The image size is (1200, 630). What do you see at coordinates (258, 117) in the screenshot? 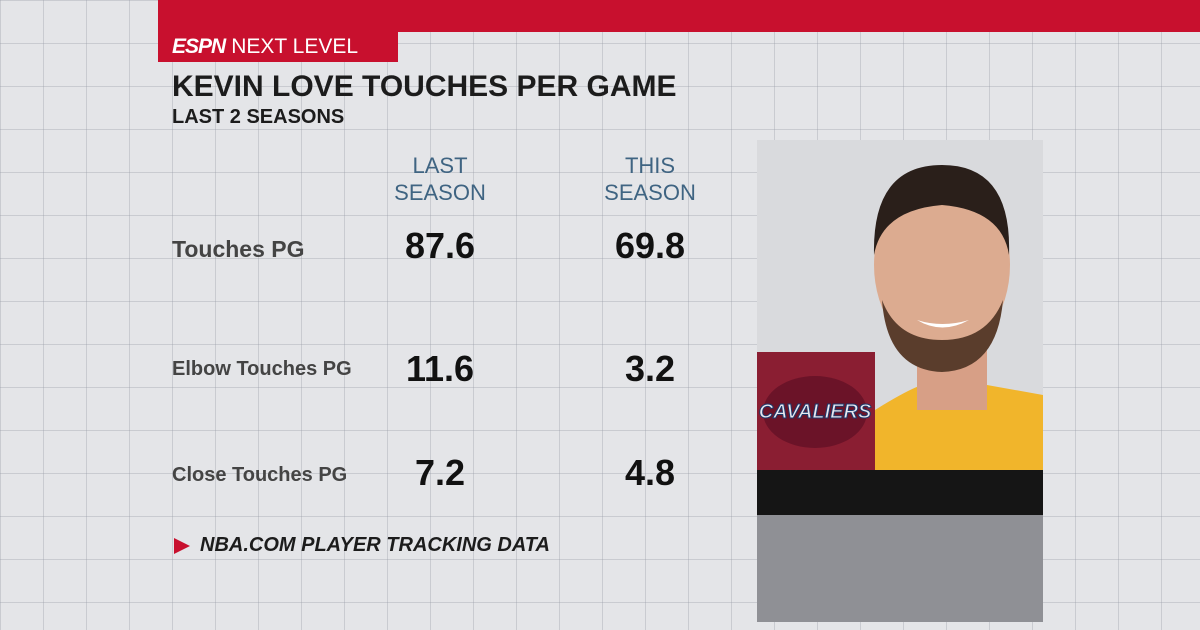
I see `subtitle: LAST 2 SEASONS` at bounding box center [258, 117].